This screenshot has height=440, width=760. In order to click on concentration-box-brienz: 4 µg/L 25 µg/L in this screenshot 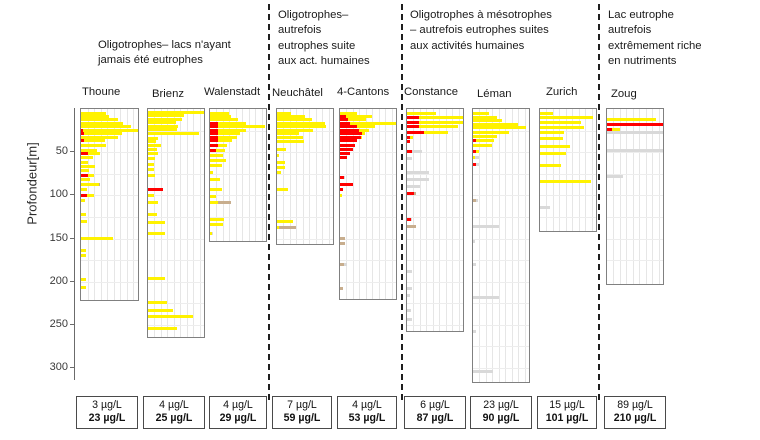, I will do `click(174, 412)`.